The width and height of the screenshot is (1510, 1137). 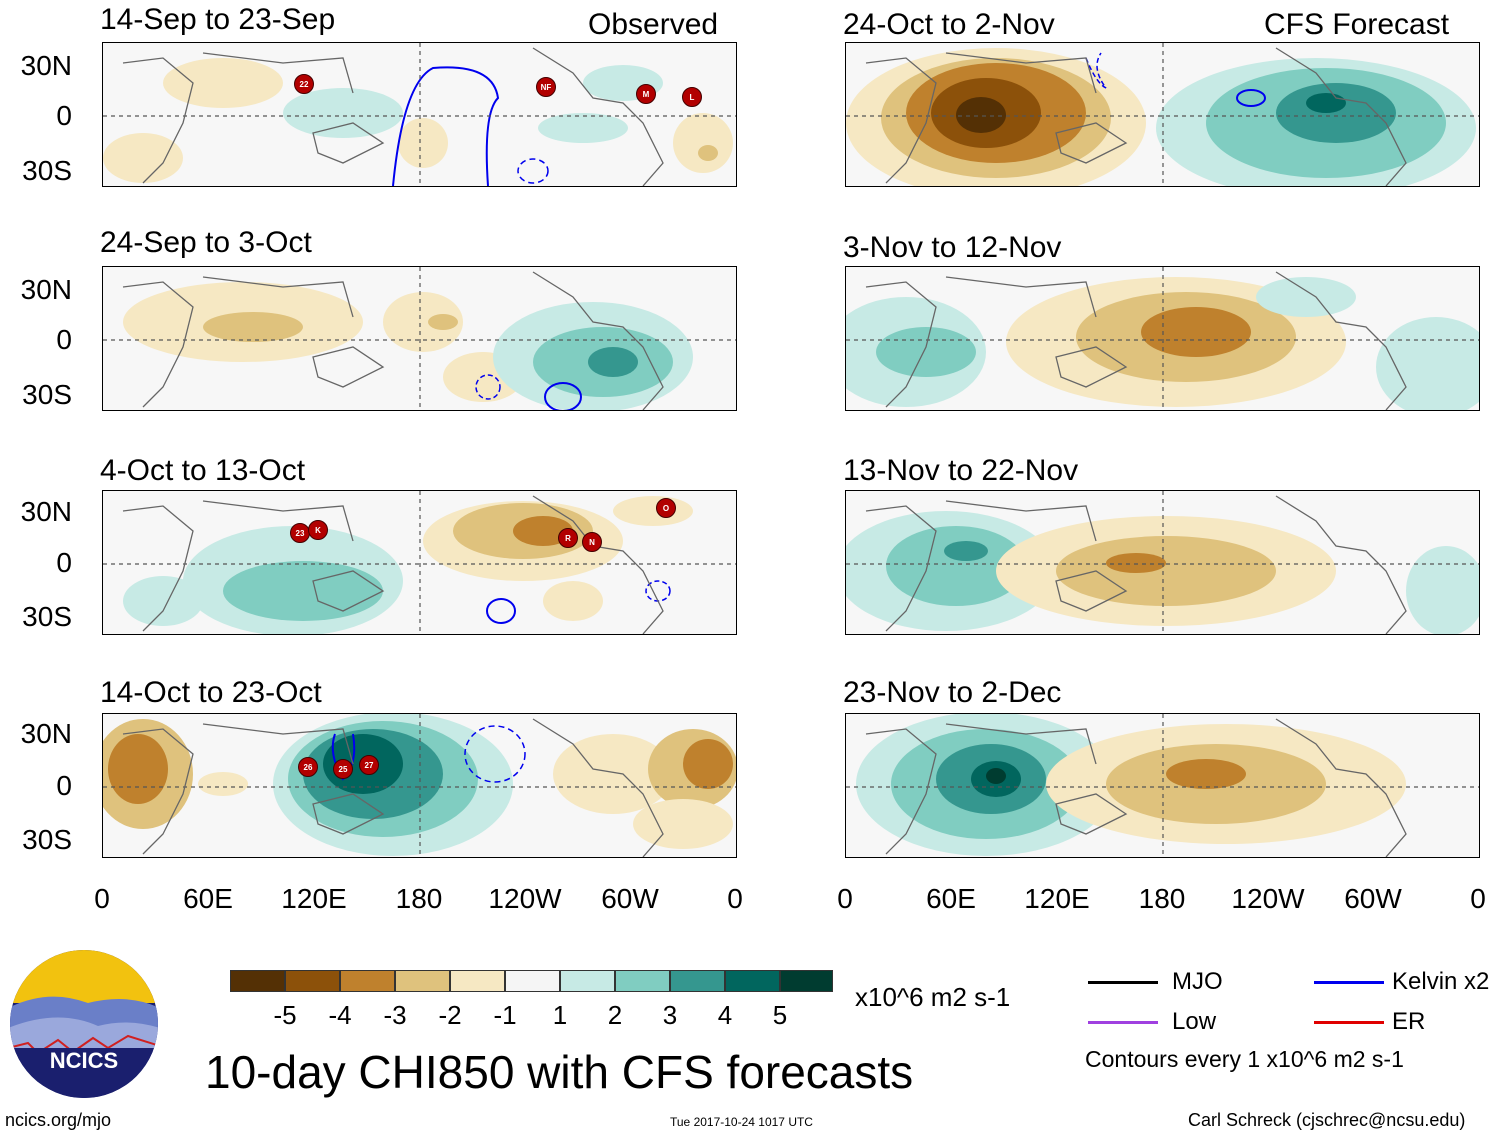 I want to click on panel-title: 14-Oct to 23-Oct, so click(x=211, y=692).